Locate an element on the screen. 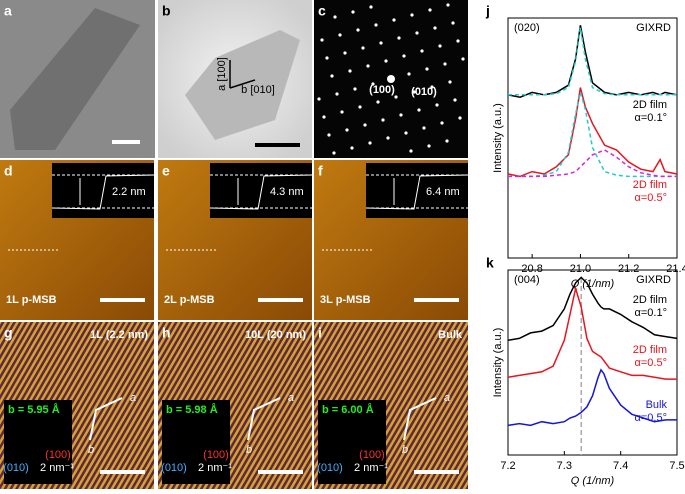  sample-title: 1L (2.2 nm) is located at coordinates (119, 335).